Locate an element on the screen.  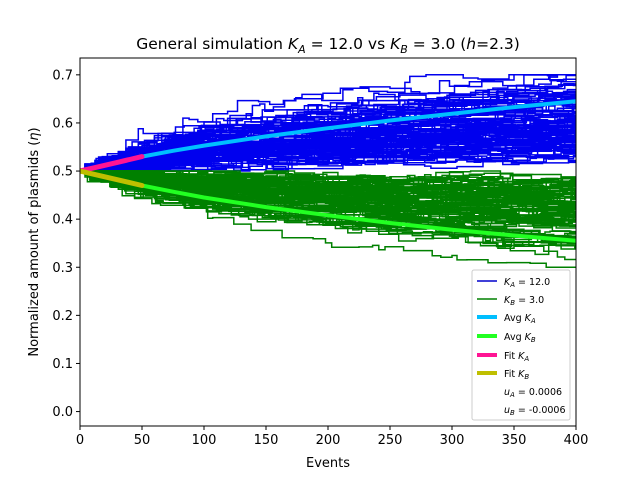
legend-label-kb: KB = 3.0 is located at coordinates (524, 301).